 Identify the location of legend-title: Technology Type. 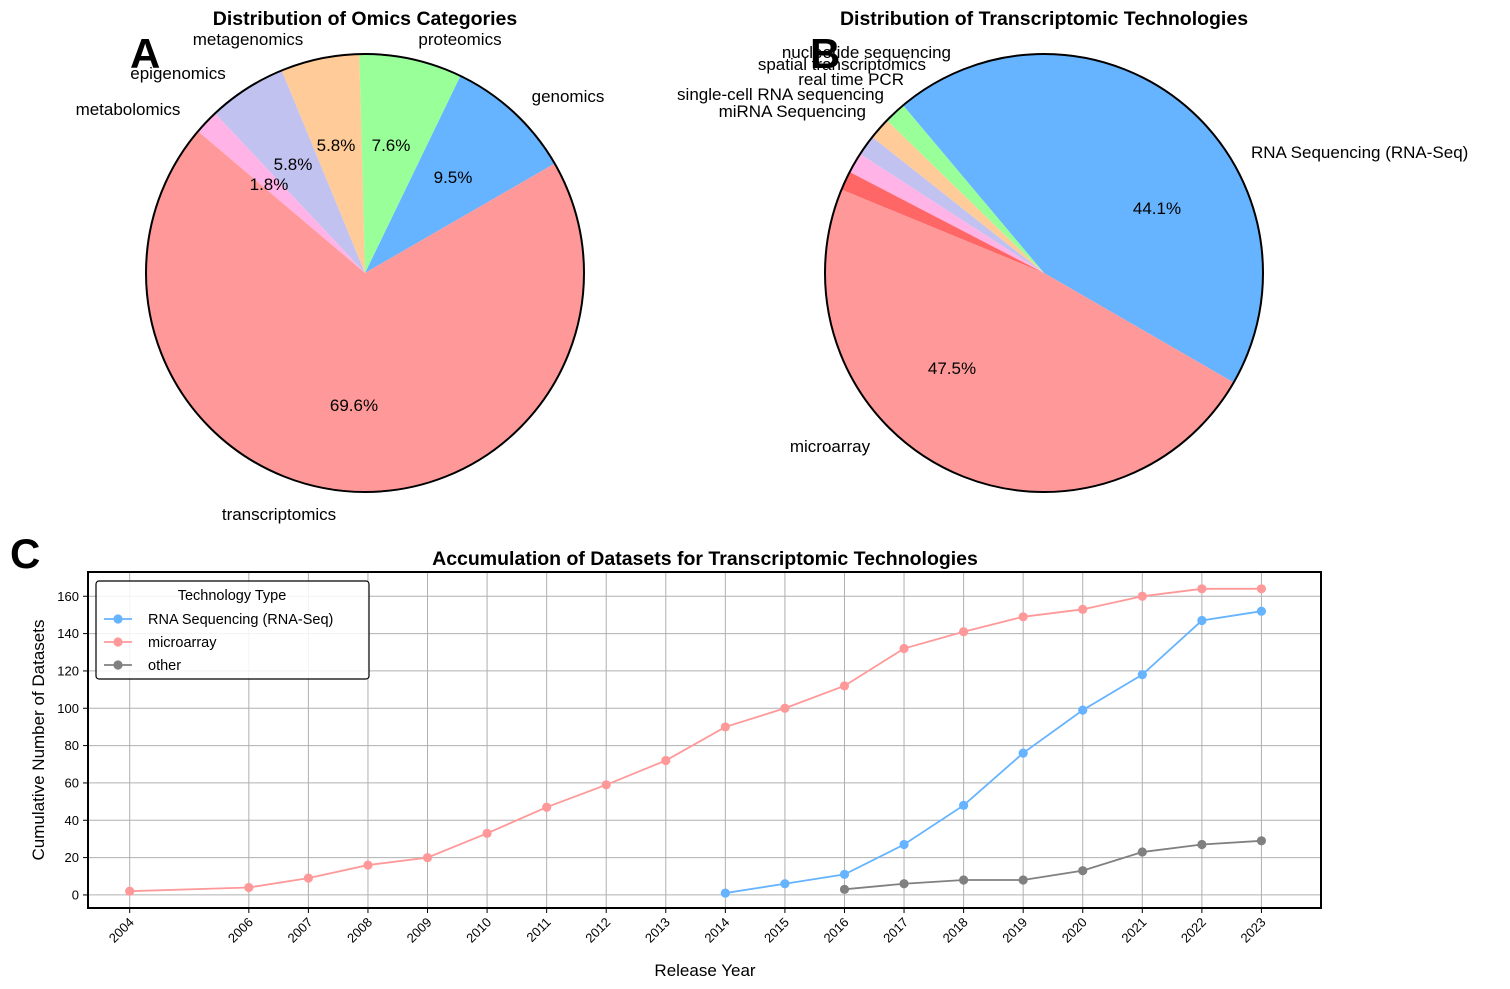
(232, 596).